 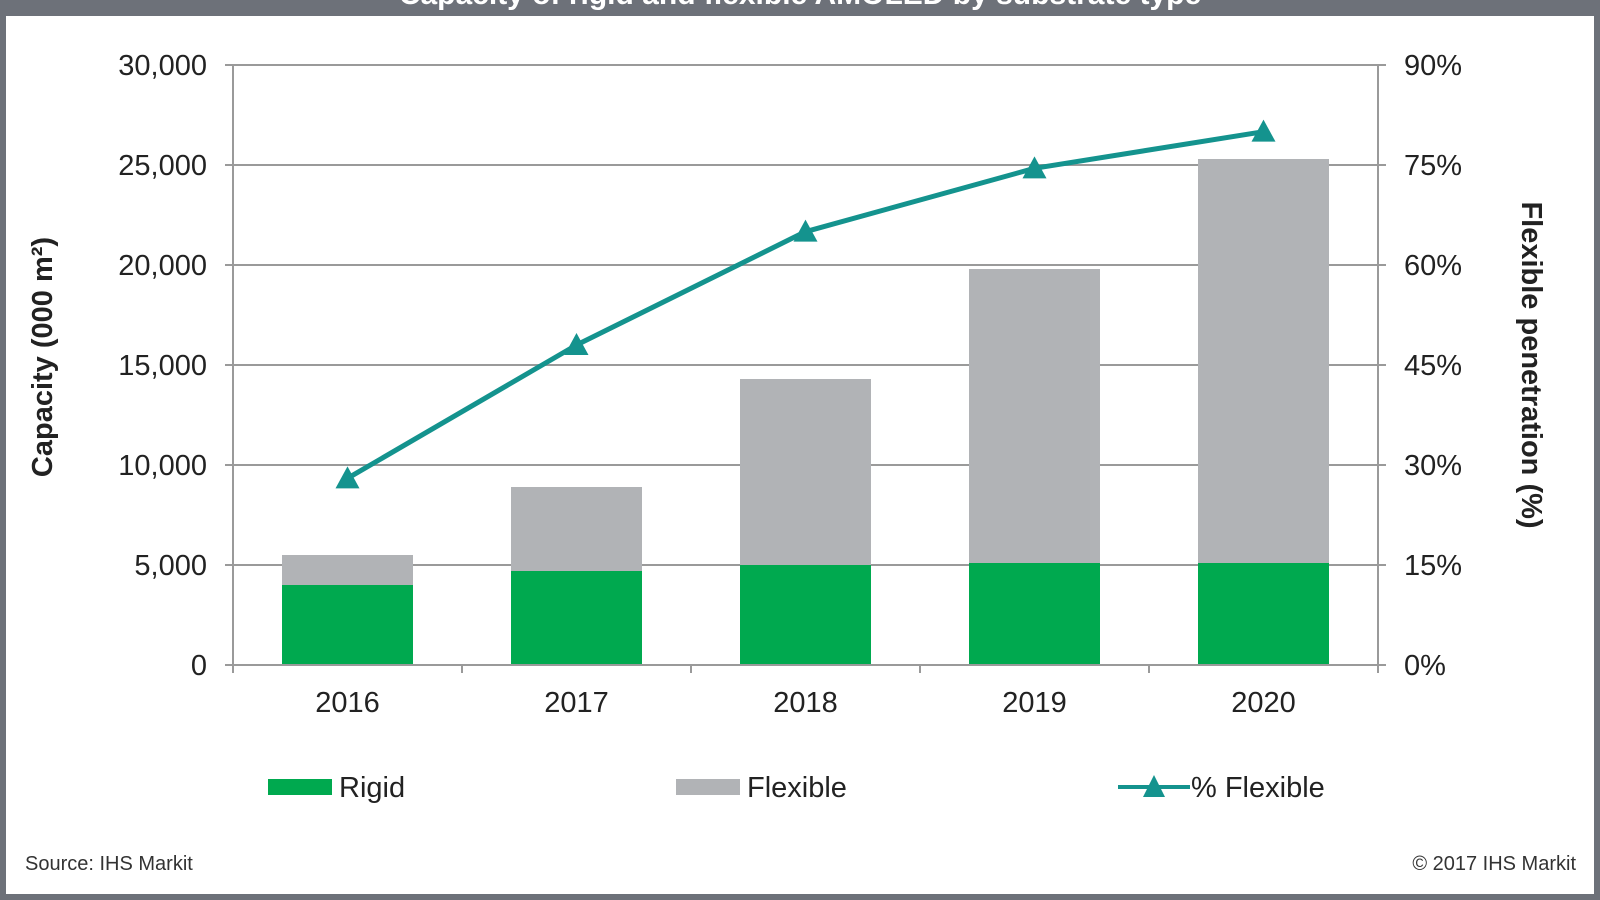 I want to click on x-tick-label: 2020, so click(x=1263, y=703).